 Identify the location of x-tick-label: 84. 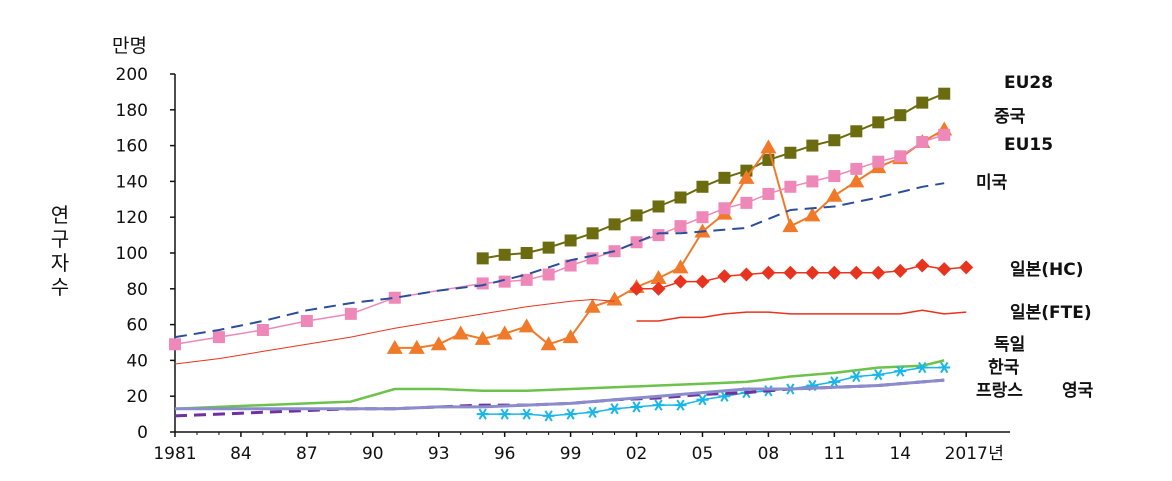
(241, 454).